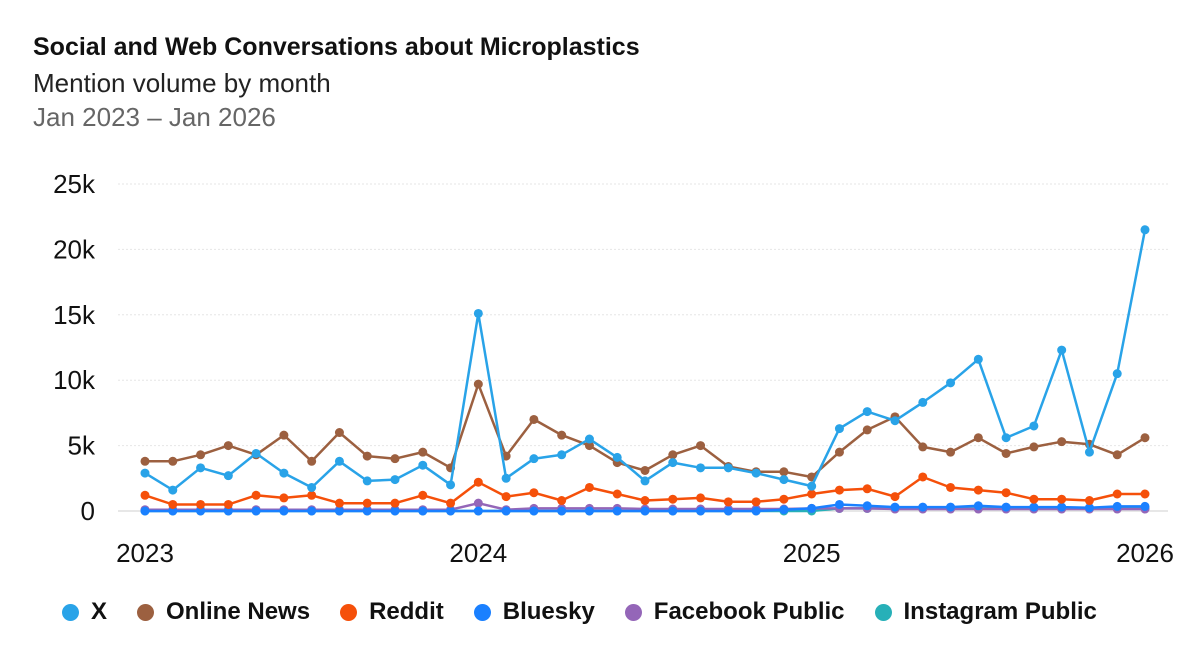 This screenshot has height=661, width=1200. What do you see at coordinates (645, 490) in the screenshot?
I see `series-reddit` at bounding box center [645, 490].